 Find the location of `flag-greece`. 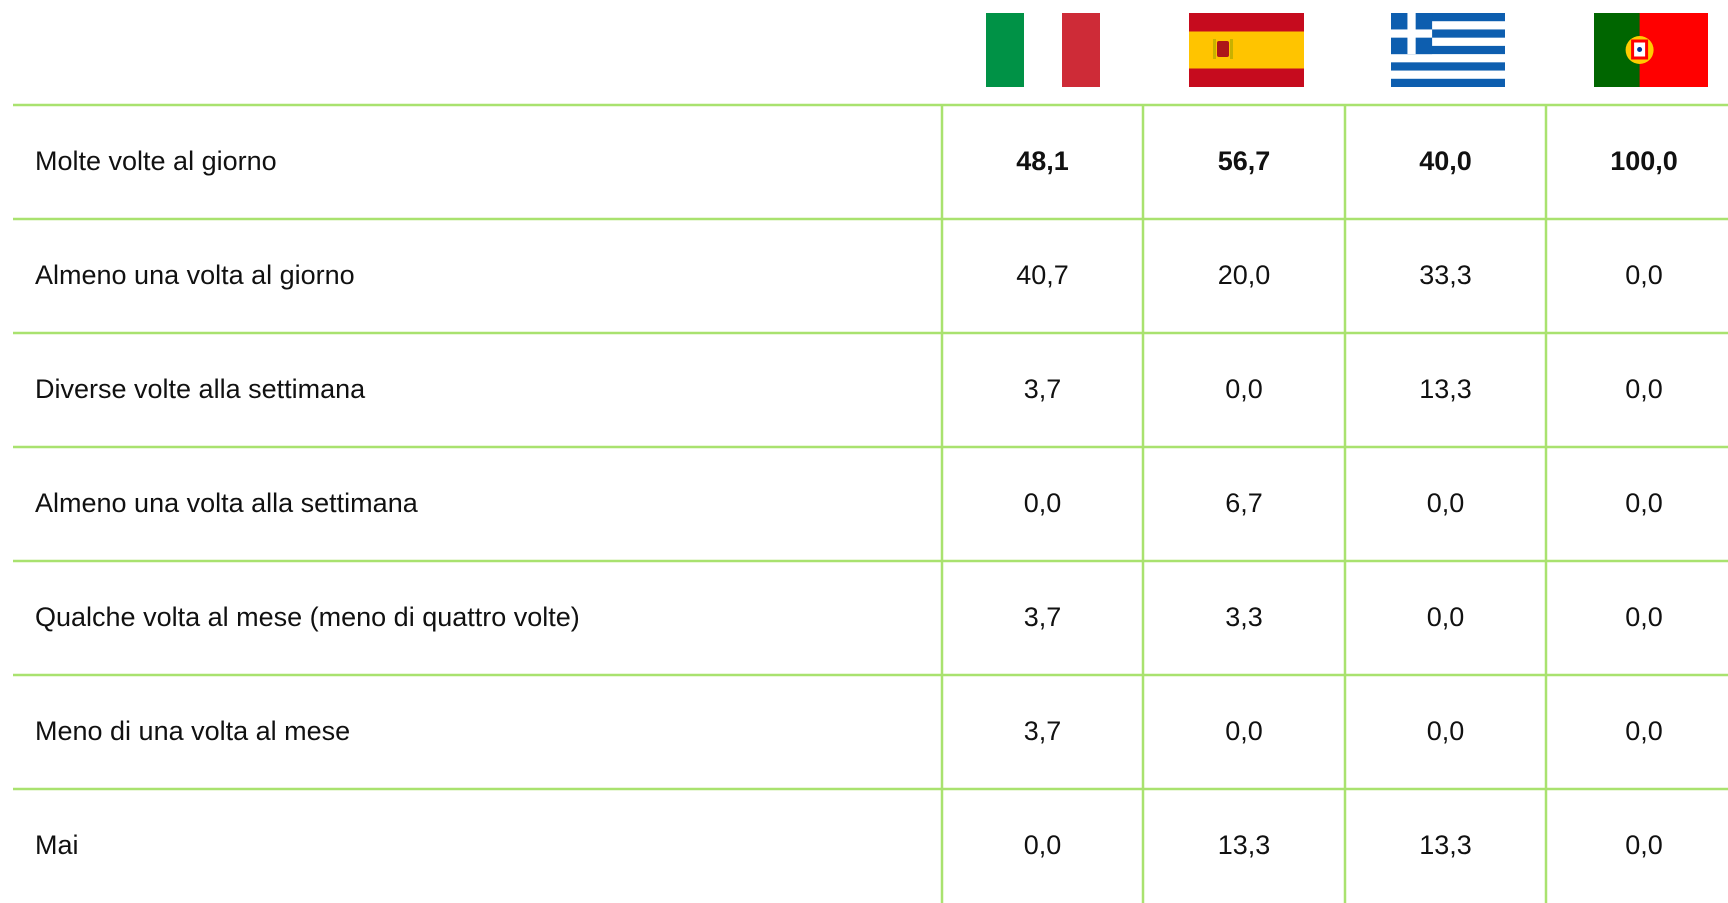

flag-greece is located at coordinates (1448, 50).